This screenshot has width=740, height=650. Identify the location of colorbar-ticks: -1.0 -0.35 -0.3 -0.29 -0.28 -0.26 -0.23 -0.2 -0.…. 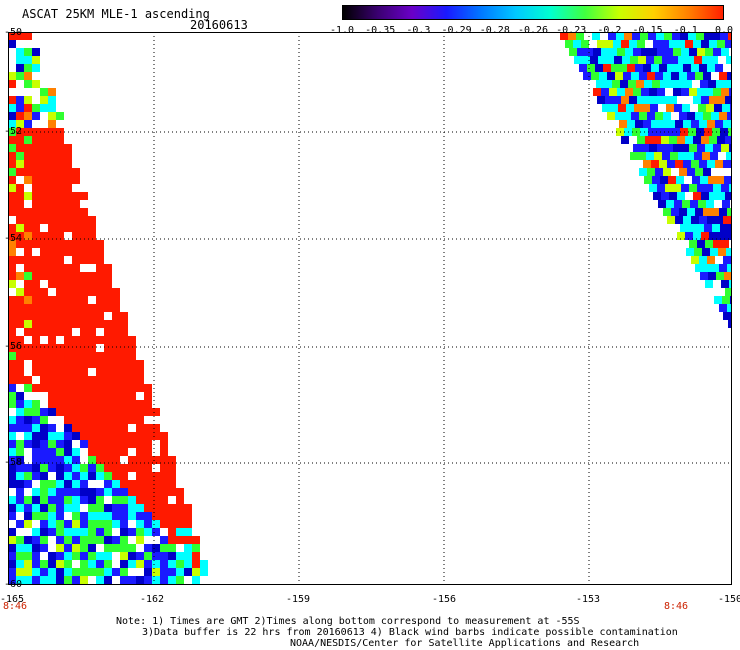
(531, 31).